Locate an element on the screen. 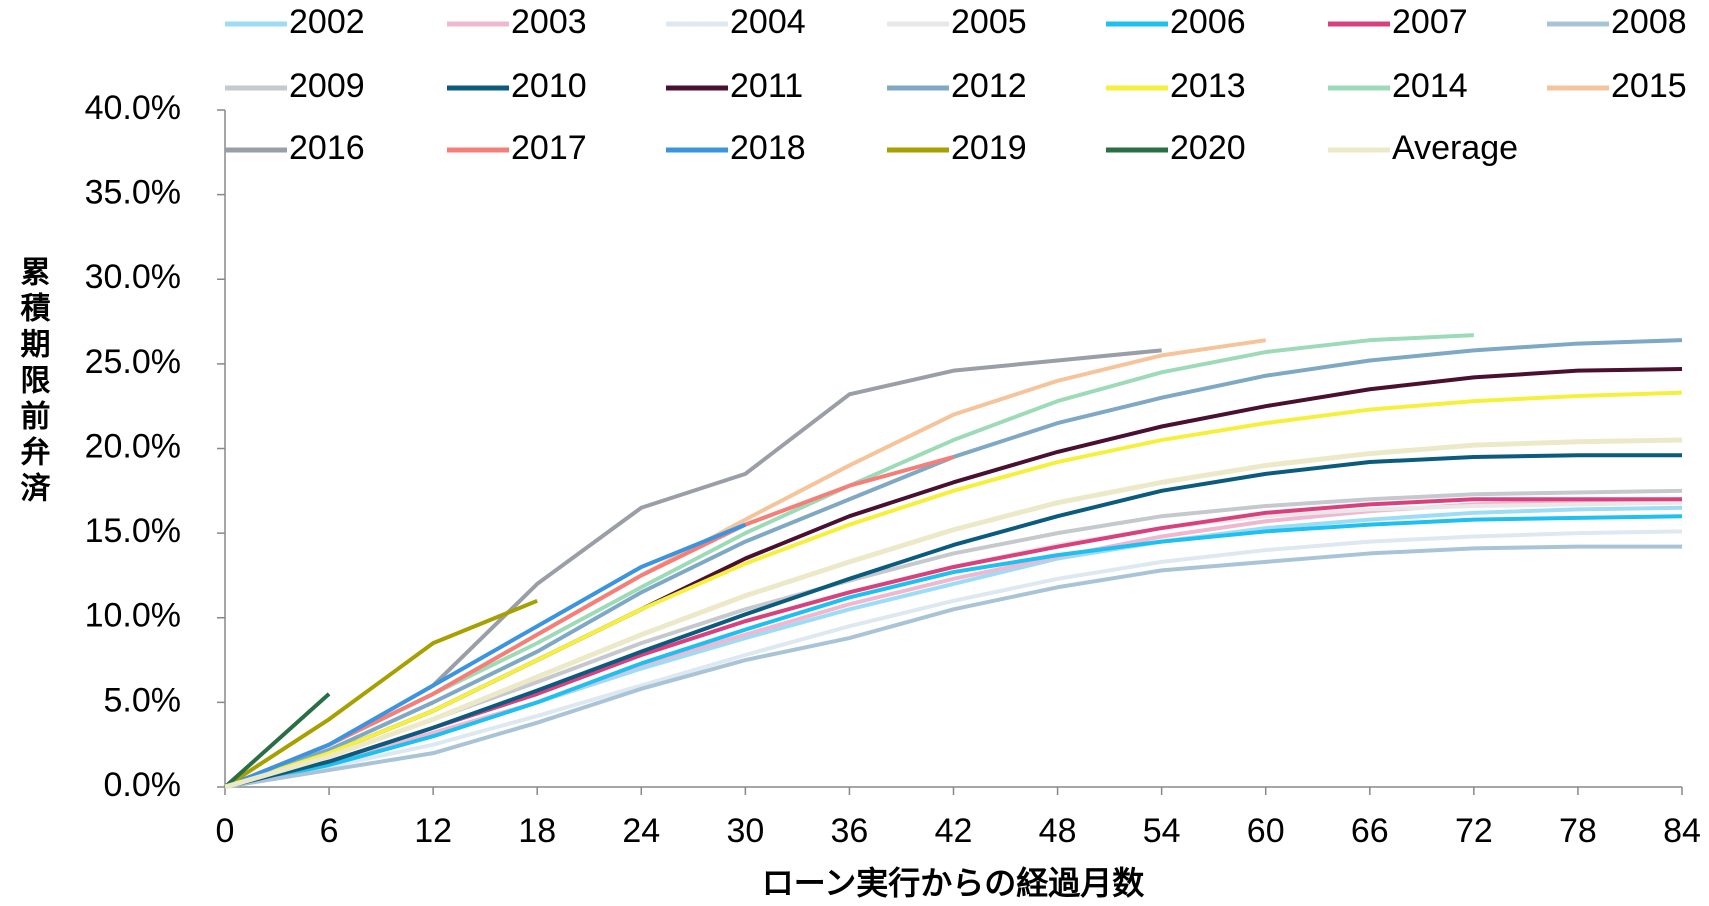  y-axis-label: 累積期限前弁済 is located at coordinates (33, 382).